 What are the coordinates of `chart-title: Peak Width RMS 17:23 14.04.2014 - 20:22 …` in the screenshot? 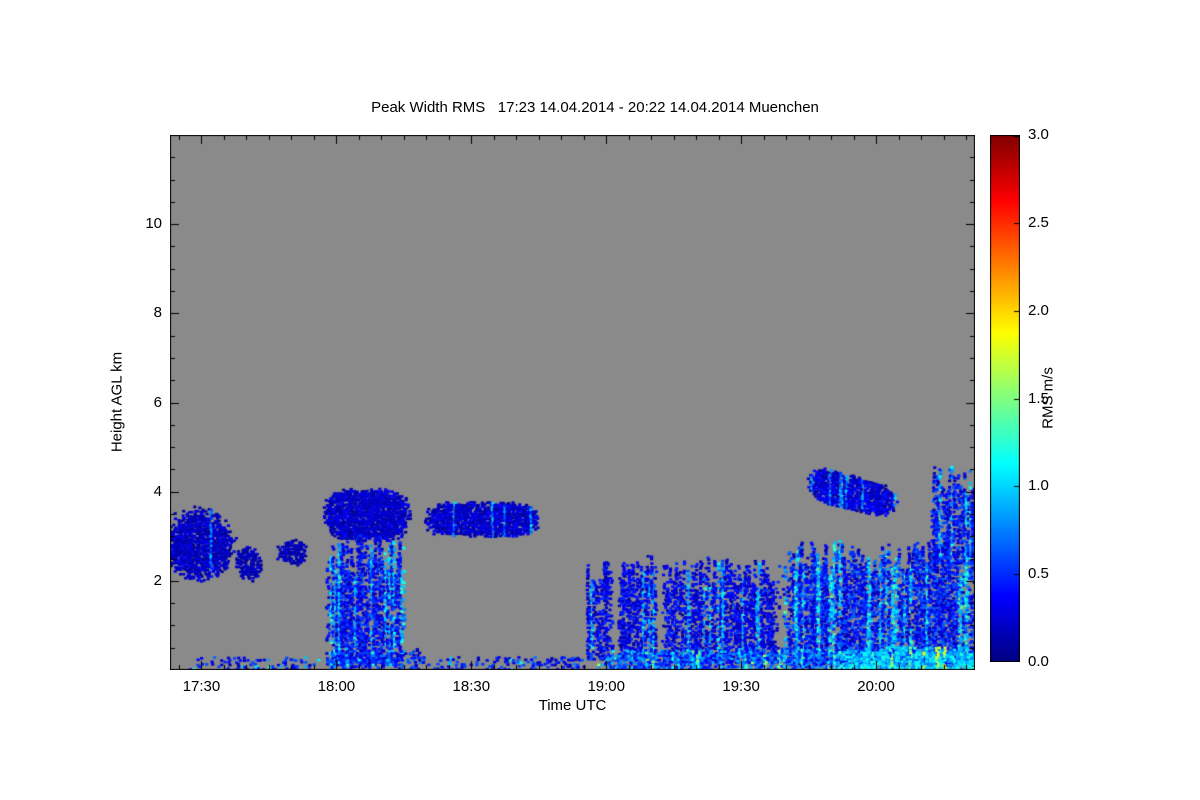 It's located at (595, 107).